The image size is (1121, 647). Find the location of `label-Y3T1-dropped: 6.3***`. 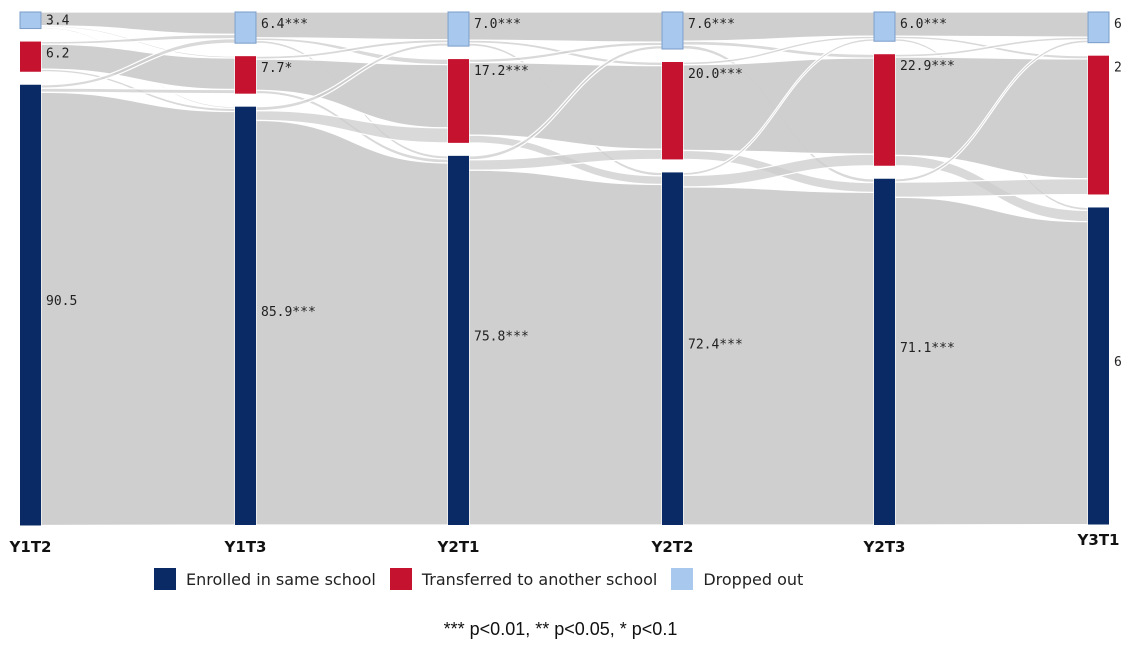

label-Y3T1-dropped: 6.3*** is located at coordinates (1117, 24).